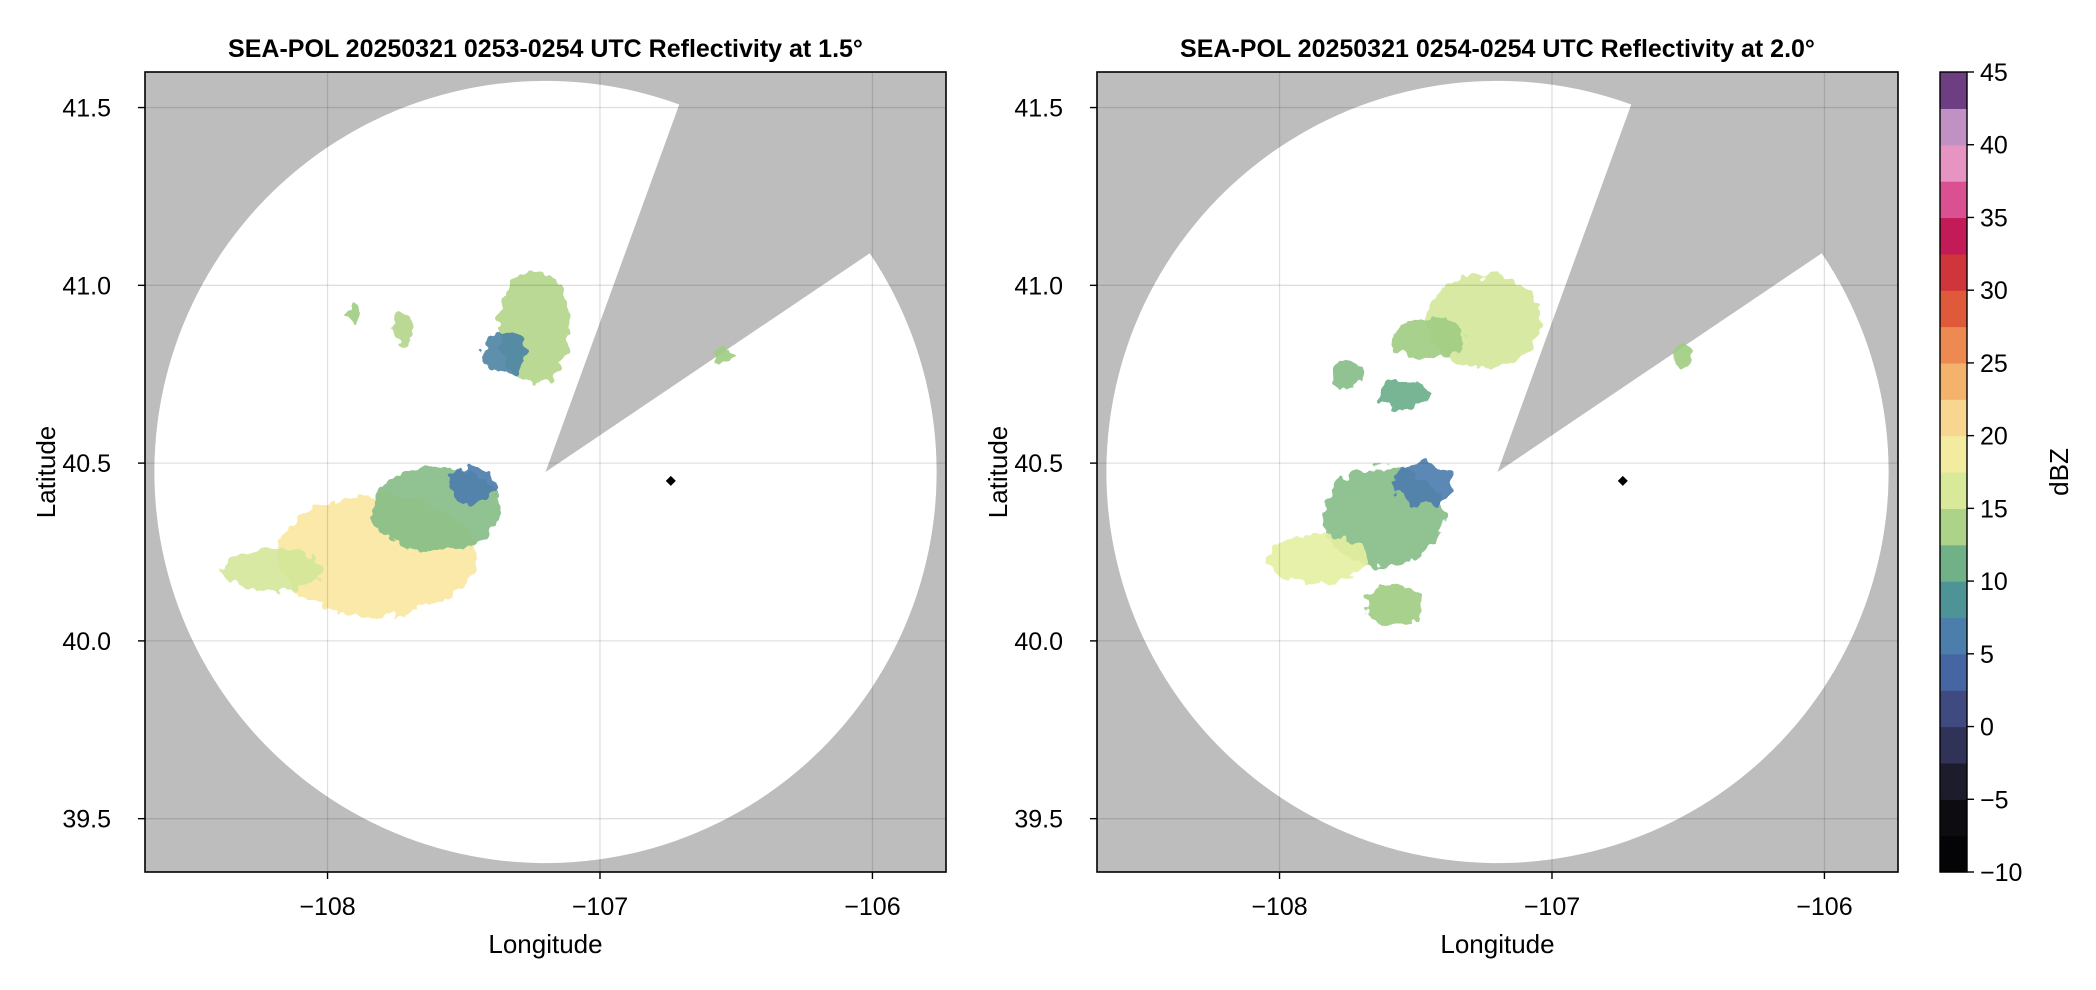 The width and height of the screenshot is (2096, 990). Describe the element at coordinates (1994, 800) in the screenshot. I see `colorbar-tick-label: −5` at that location.